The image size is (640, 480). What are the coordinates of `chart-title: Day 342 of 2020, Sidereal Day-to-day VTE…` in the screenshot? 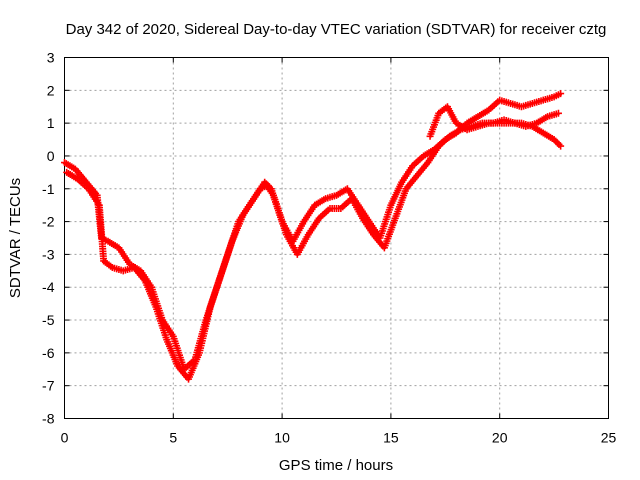 It's located at (336, 29).